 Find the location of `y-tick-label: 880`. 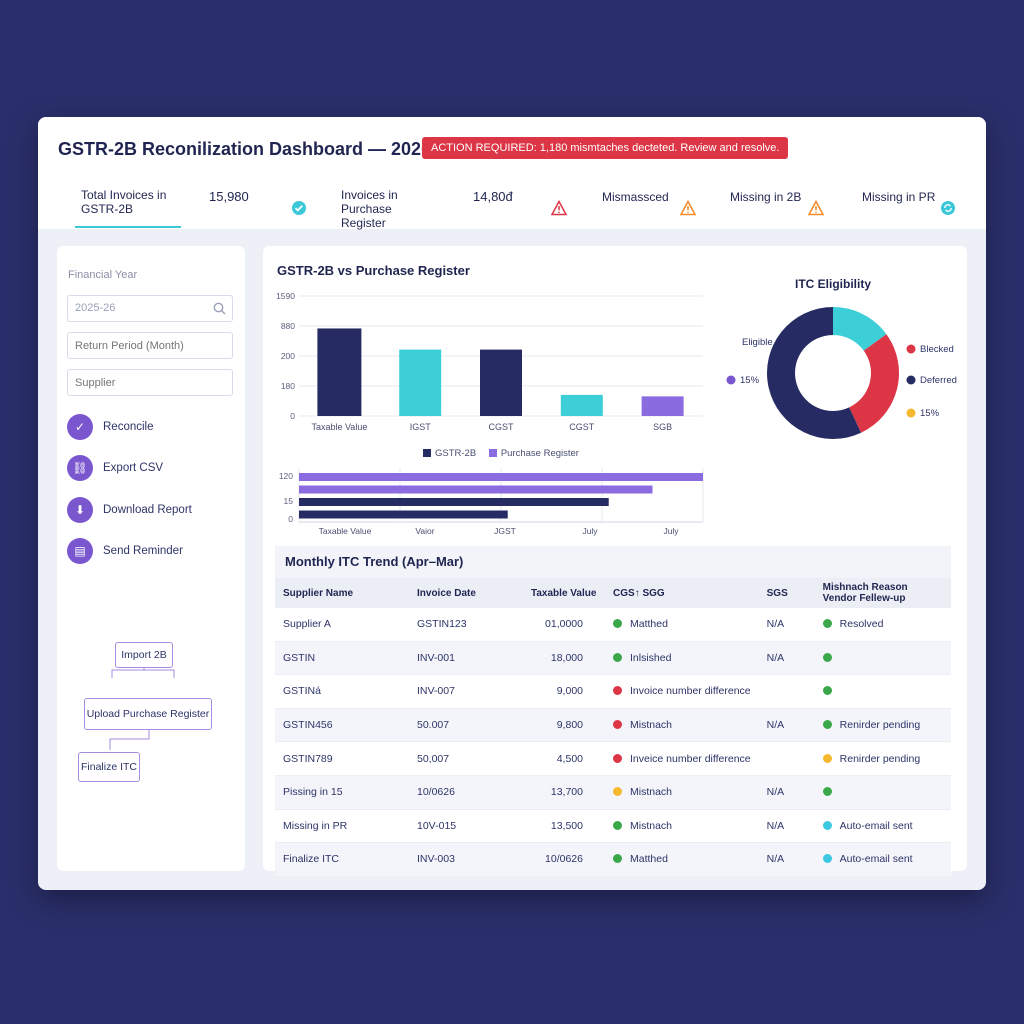

y-tick-label: 880 is located at coordinates (288, 326).